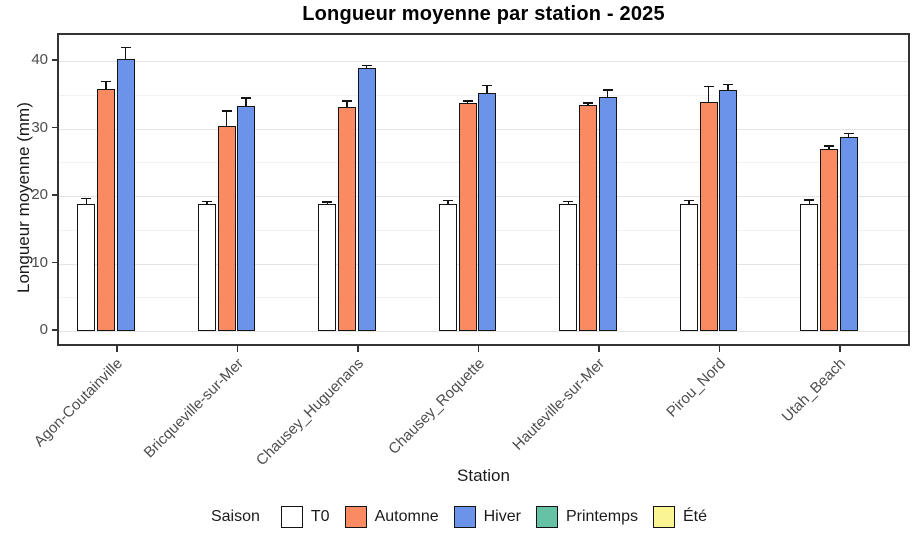 Image resolution: width=918 pixels, height=552 pixels. Describe the element at coordinates (406, 516) in the screenshot. I see `legend-label: Automne` at that location.